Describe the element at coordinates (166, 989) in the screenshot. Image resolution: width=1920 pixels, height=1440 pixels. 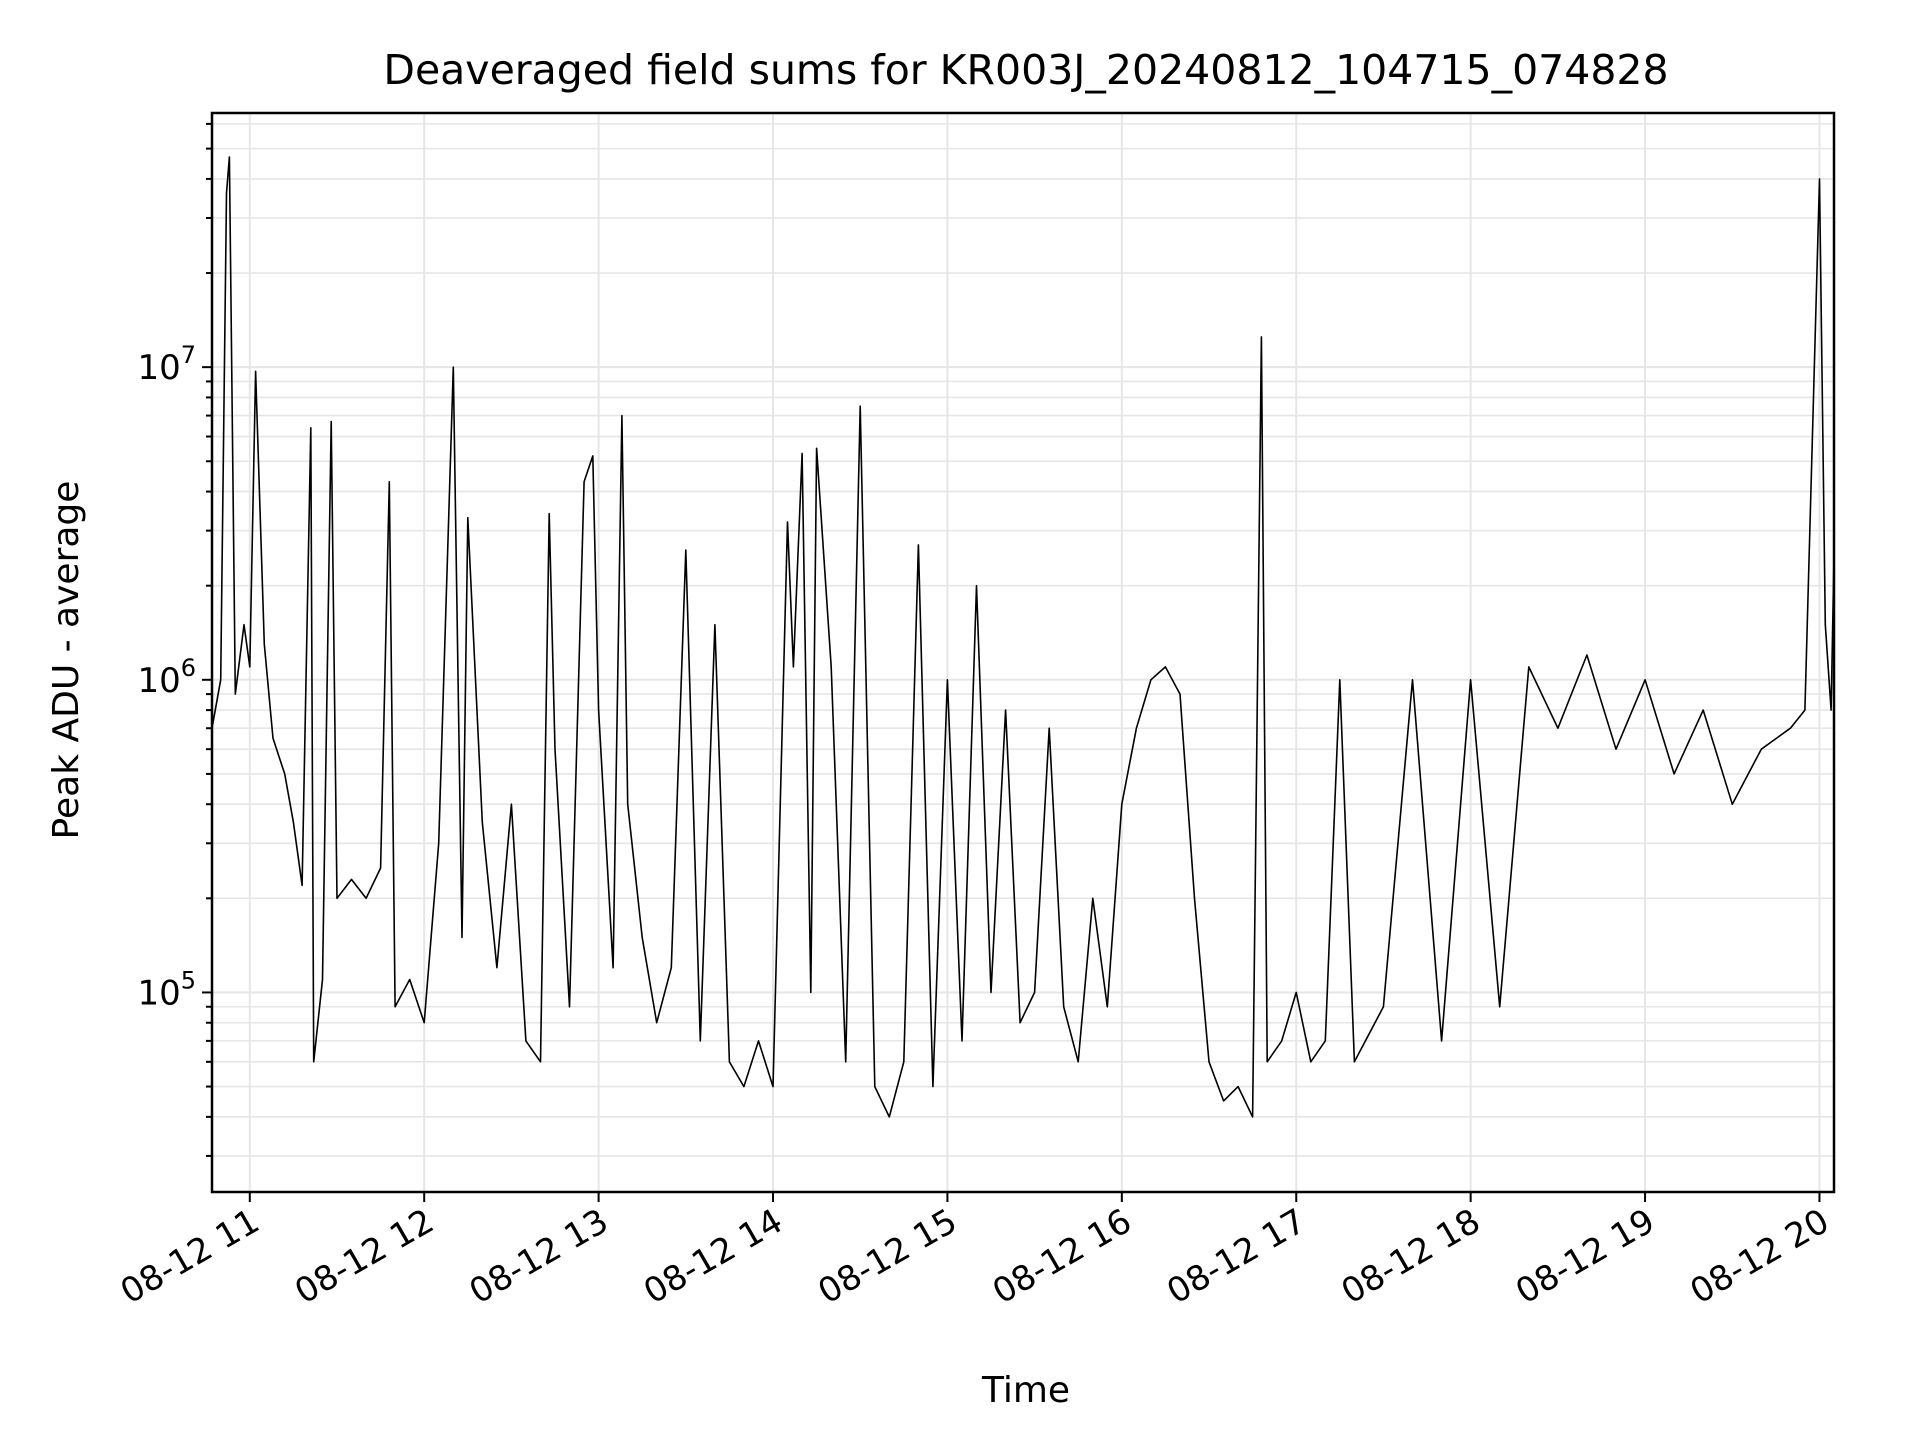
I see `y-tick-label: 10⁵` at that location.